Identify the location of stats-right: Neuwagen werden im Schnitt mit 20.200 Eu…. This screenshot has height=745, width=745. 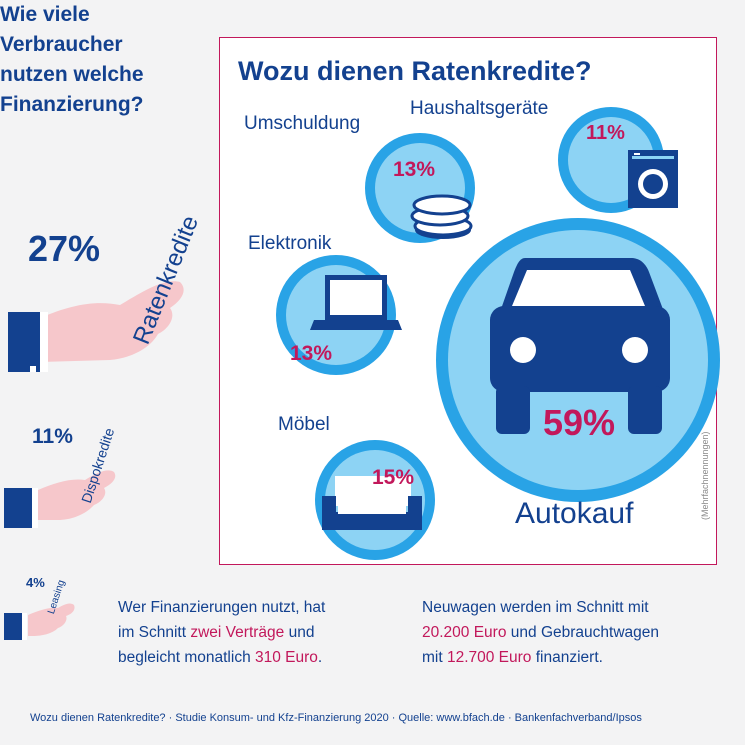
(540, 632).